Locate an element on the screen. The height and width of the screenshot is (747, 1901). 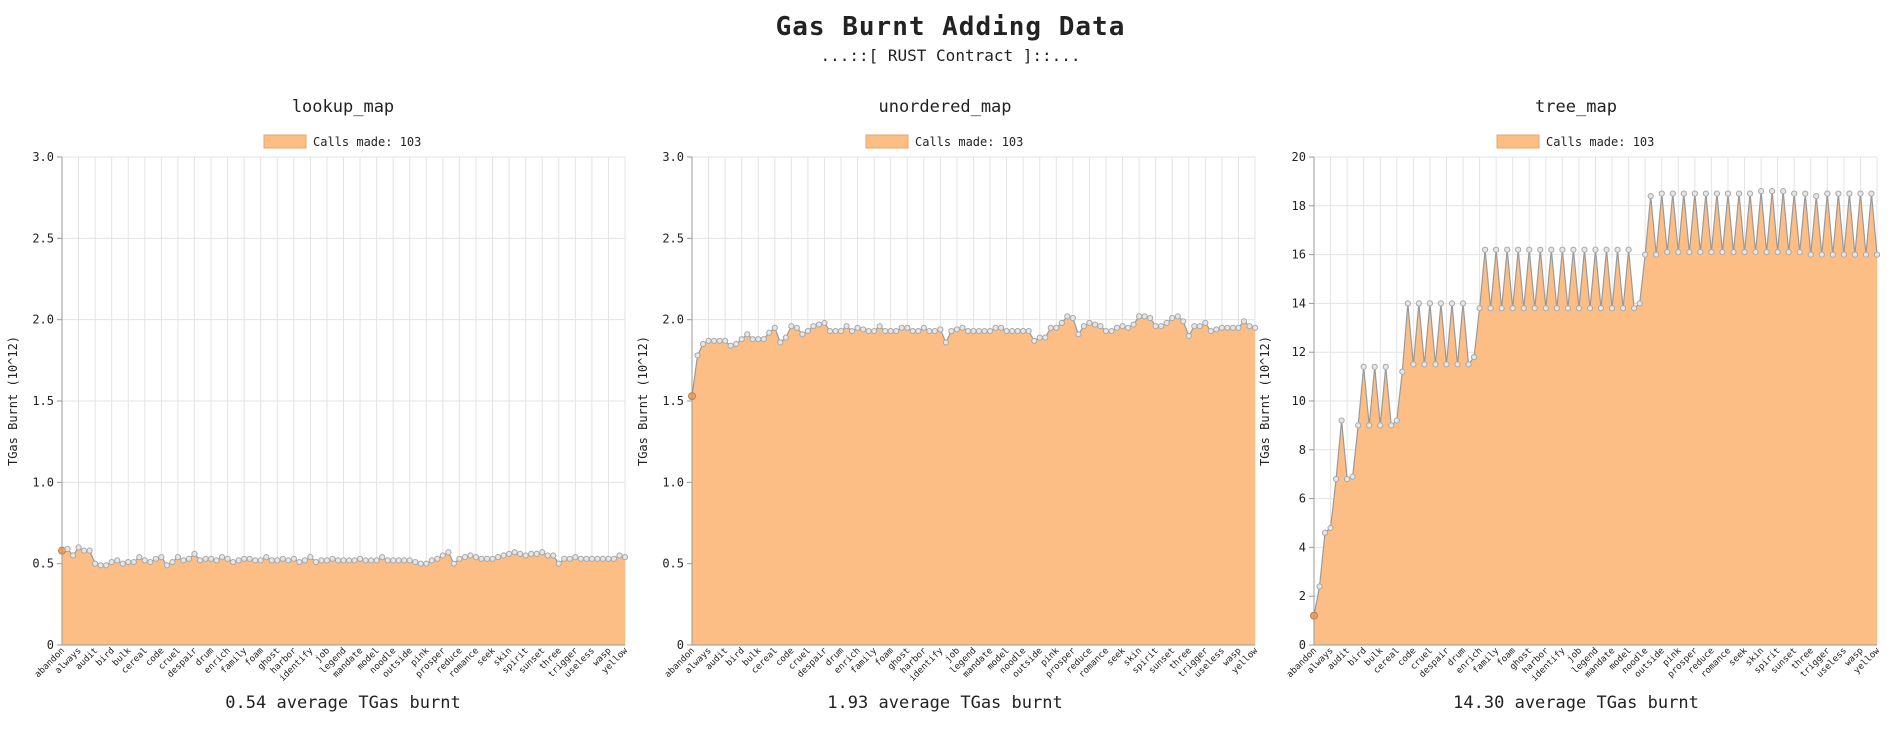
legend-swatch is located at coordinates (285, 141).